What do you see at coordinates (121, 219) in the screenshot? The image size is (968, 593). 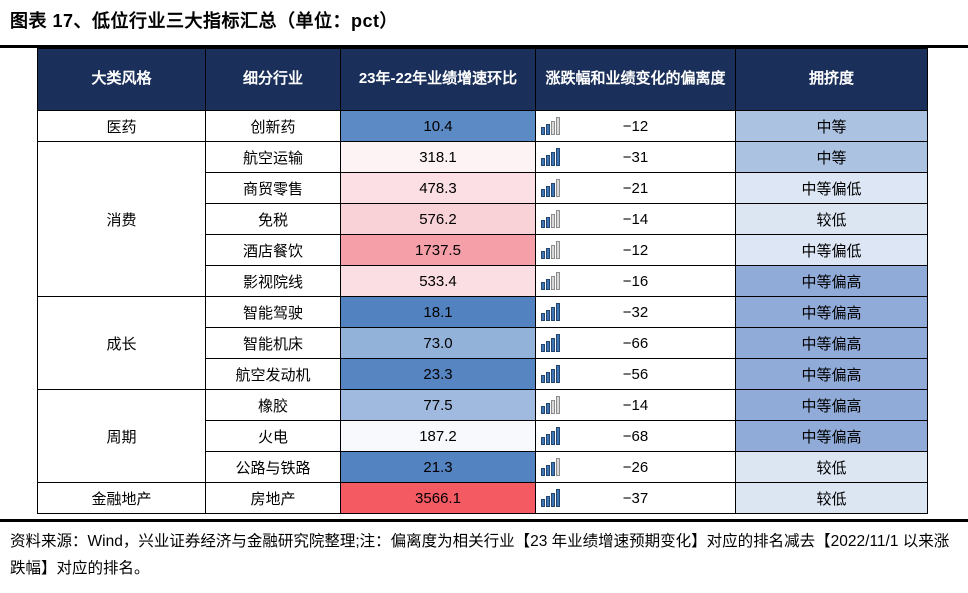 I see `group-cell: 消费` at bounding box center [121, 219].